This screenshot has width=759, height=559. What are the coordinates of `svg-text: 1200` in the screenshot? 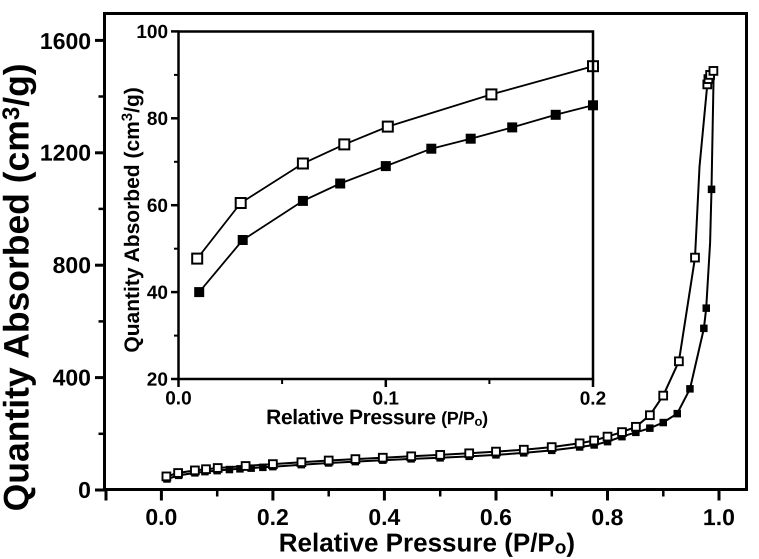 It's located at (65, 153).